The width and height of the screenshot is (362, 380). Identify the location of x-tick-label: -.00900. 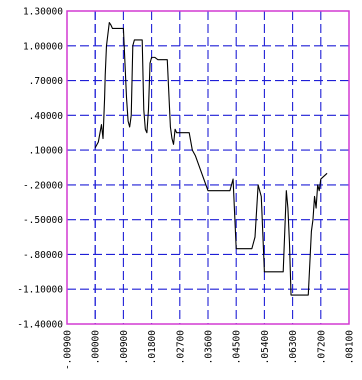
(68, 350).